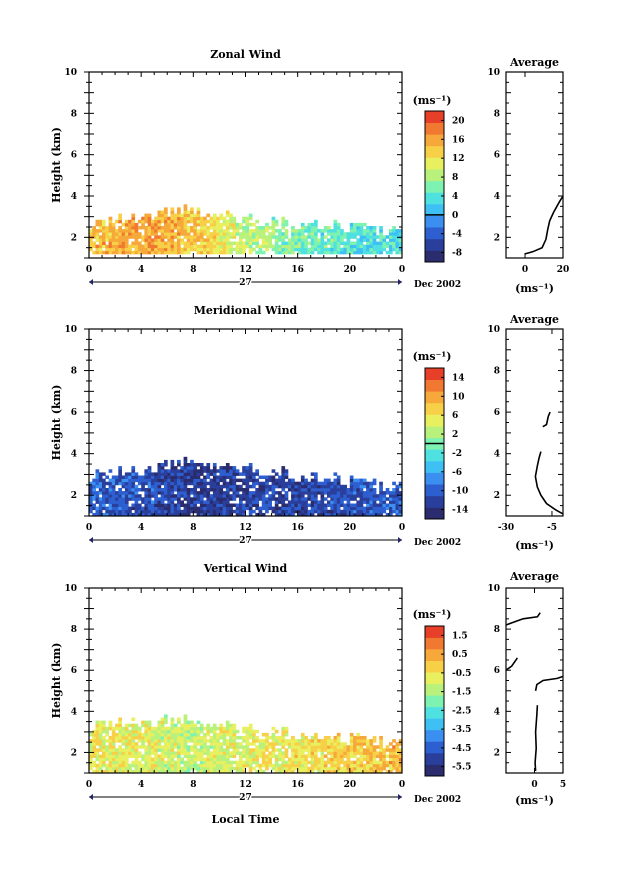 This screenshot has height=873, width=620. What do you see at coordinates (70, 330) in the screenshot?
I see `y-tick-label: 10` at bounding box center [70, 330].